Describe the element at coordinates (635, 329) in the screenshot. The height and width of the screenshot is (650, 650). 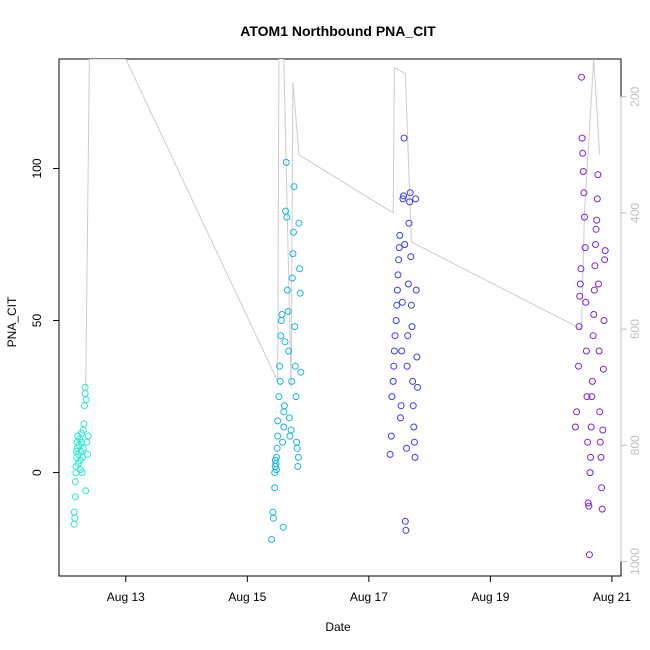
I see `right-tick-label: 600` at that location.